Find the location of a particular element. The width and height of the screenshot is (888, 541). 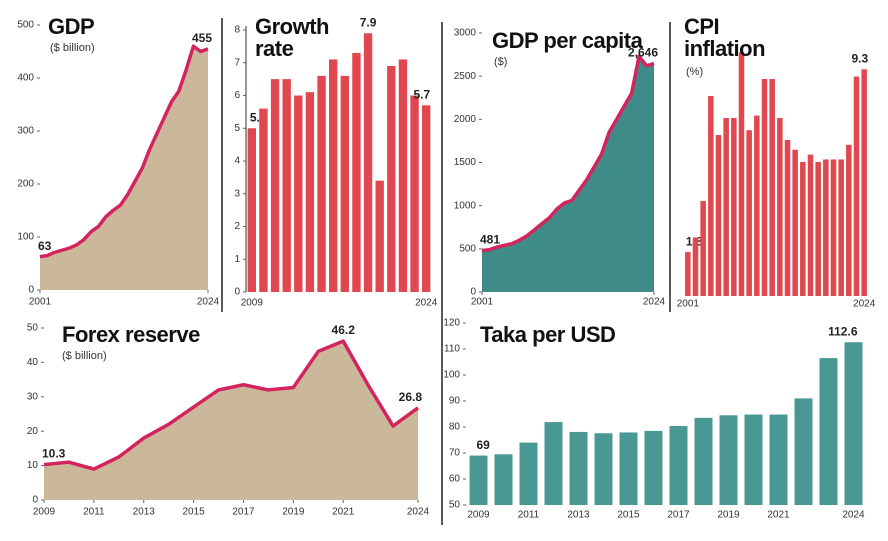

y-tick-label: 8 is located at coordinates (237, 30).